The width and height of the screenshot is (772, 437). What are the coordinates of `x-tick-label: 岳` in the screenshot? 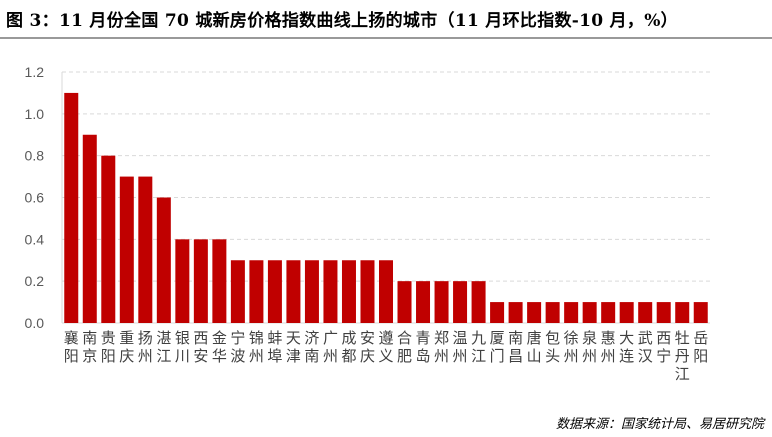 It's located at (700, 338).